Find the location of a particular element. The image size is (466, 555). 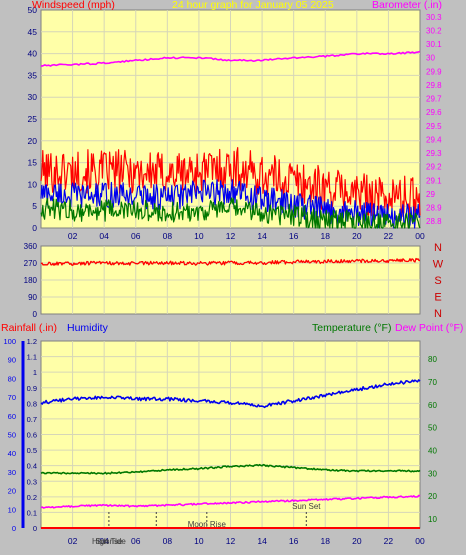

rainfall-tick-label: 0.7 is located at coordinates (32, 419).